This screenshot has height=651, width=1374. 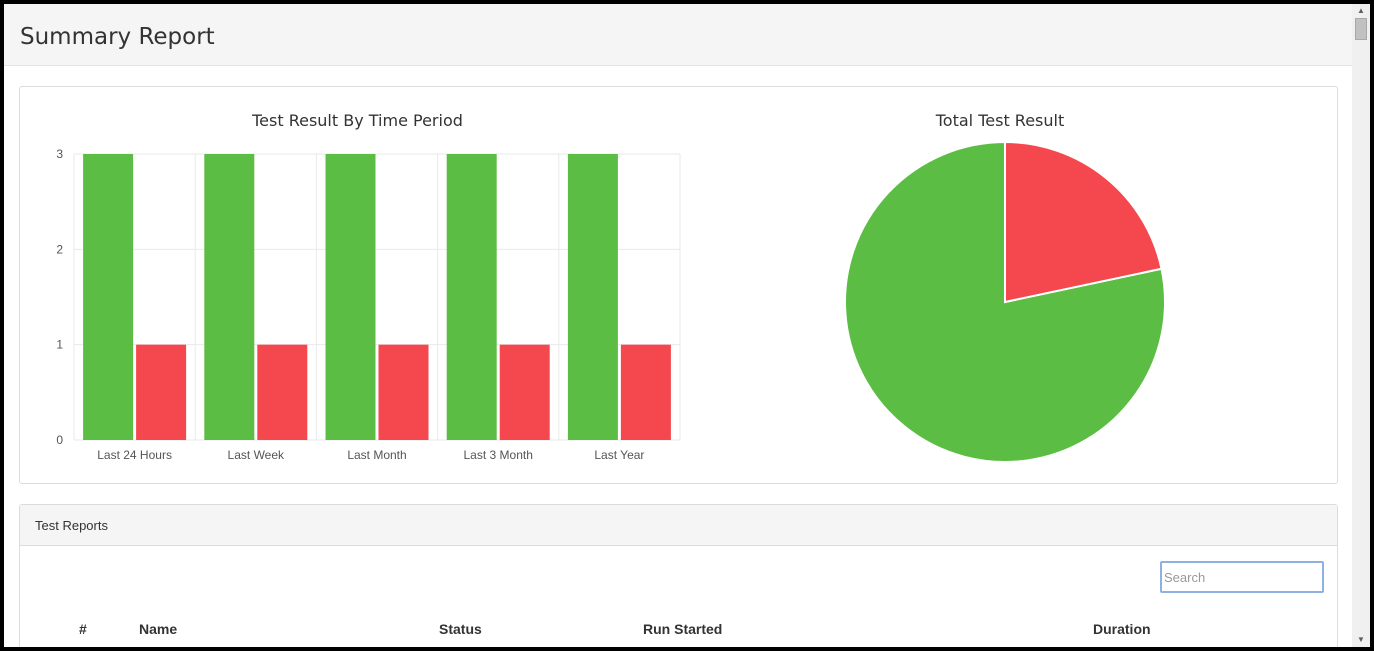 What do you see at coordinates (1361, 639) in the screenshot?
I see `scroll-down-icon: ▼` at bounding box center [1361, 639].